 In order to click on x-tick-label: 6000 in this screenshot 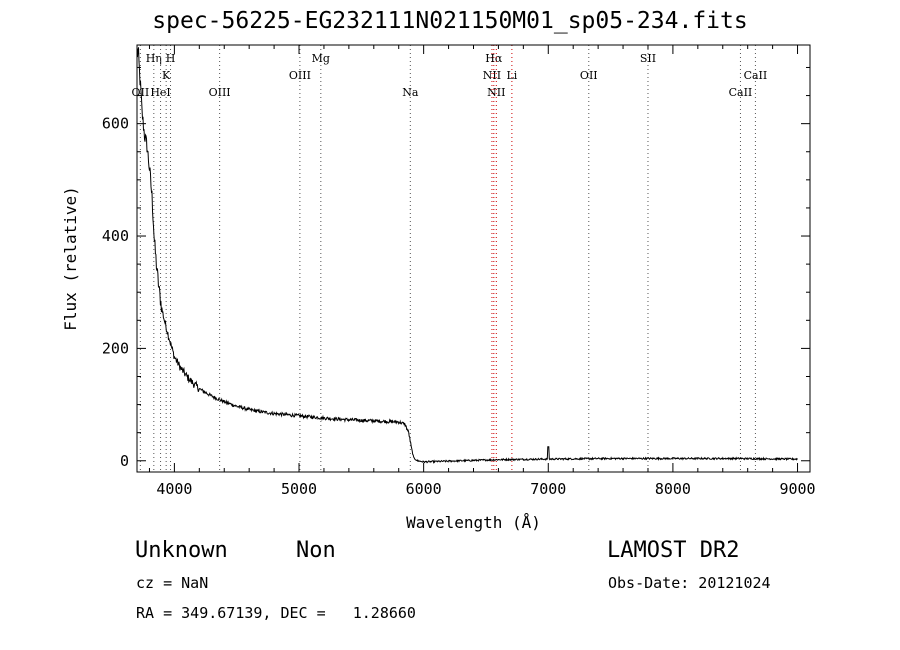, I will do `click(424, 489)`.